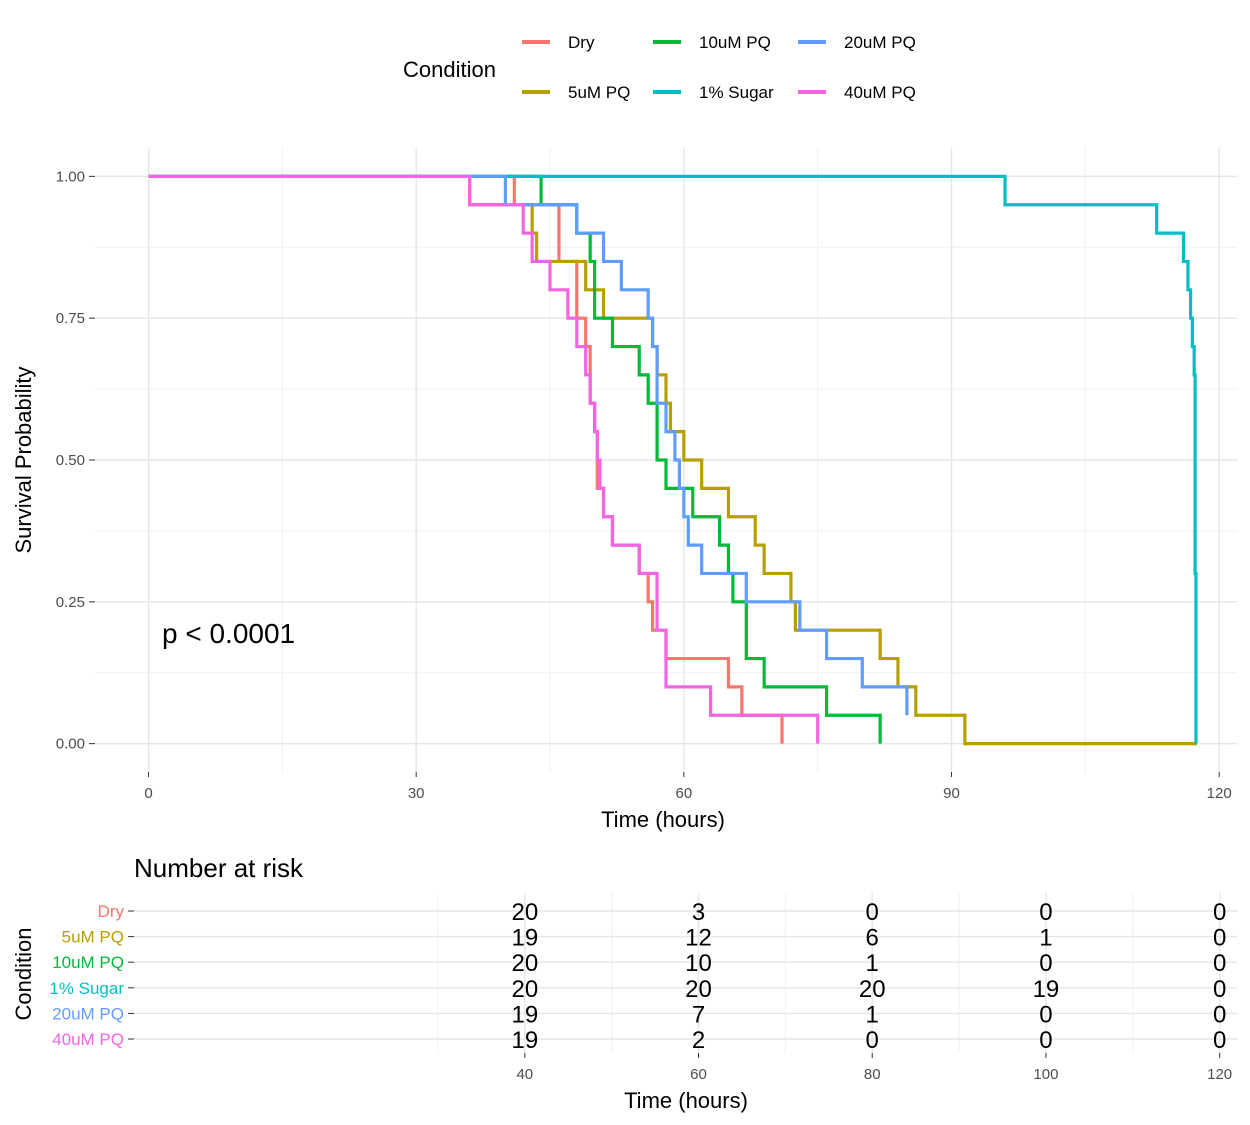 This screenshot has width=1250, height=1125. What do you see at coordinates (70, 318) in the screenshot?
I see `y-tick-label: 0.75` at bounding box center [70, 318].